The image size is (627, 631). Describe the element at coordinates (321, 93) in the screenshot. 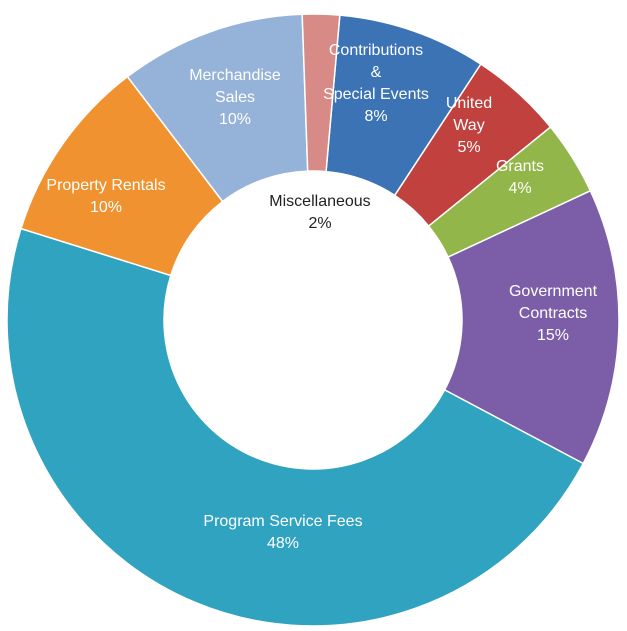

I see `slice-miscellaneous` at that location.